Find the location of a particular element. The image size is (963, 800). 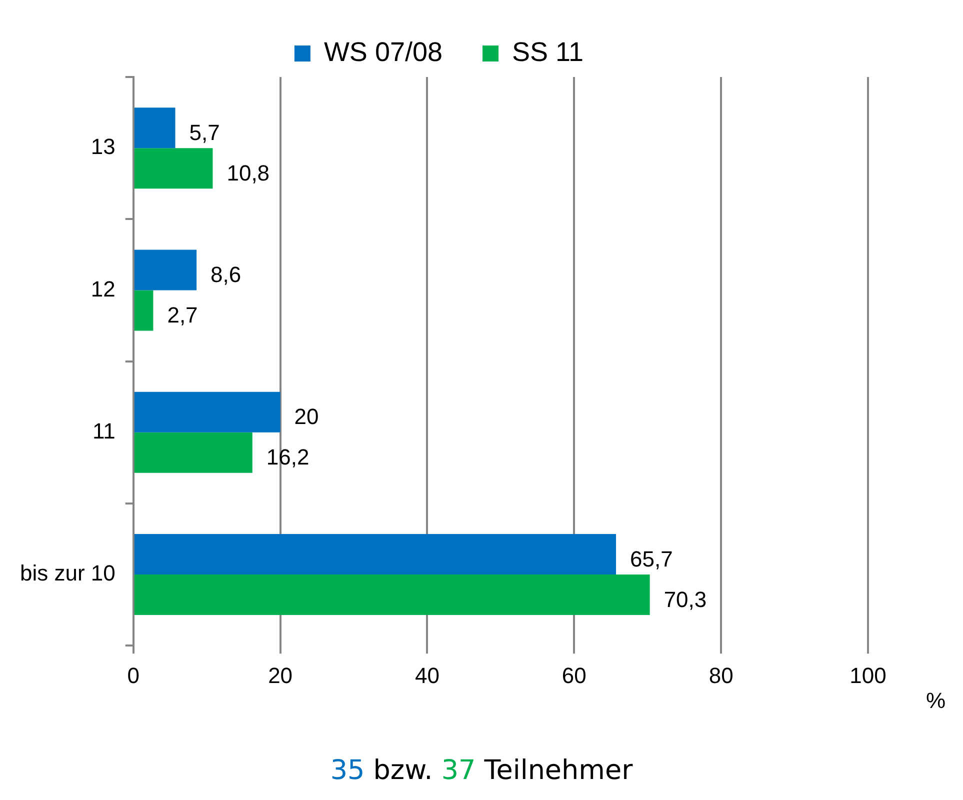

x-tick-label: 0 is located at coordinates (133, 675).